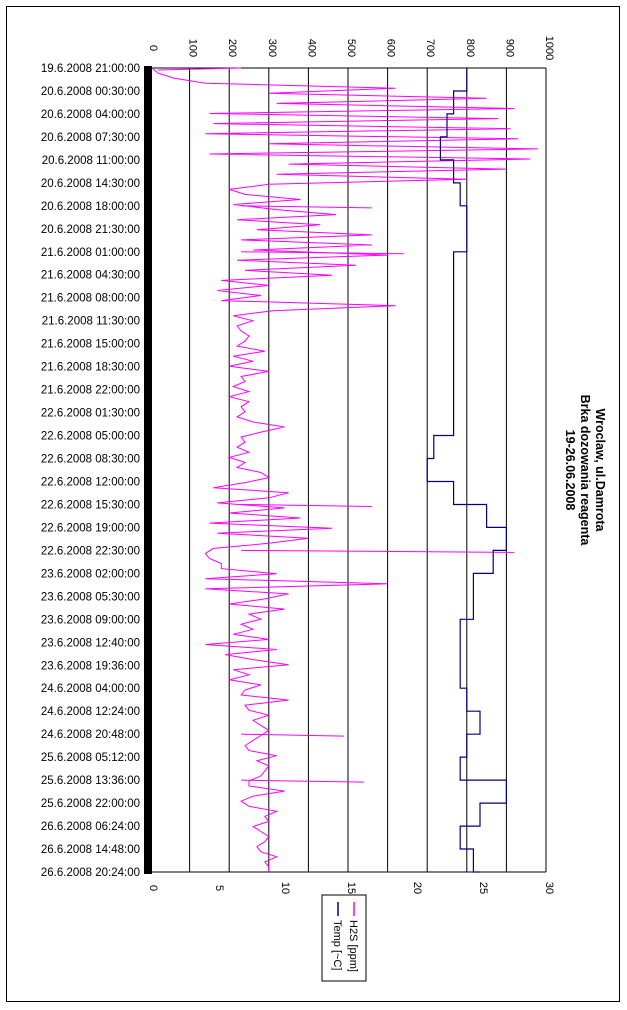 This screenshot has height=1010, width=627. I want to click on chart-title-line: Brka dozowania reagenta, so click(585, 471).